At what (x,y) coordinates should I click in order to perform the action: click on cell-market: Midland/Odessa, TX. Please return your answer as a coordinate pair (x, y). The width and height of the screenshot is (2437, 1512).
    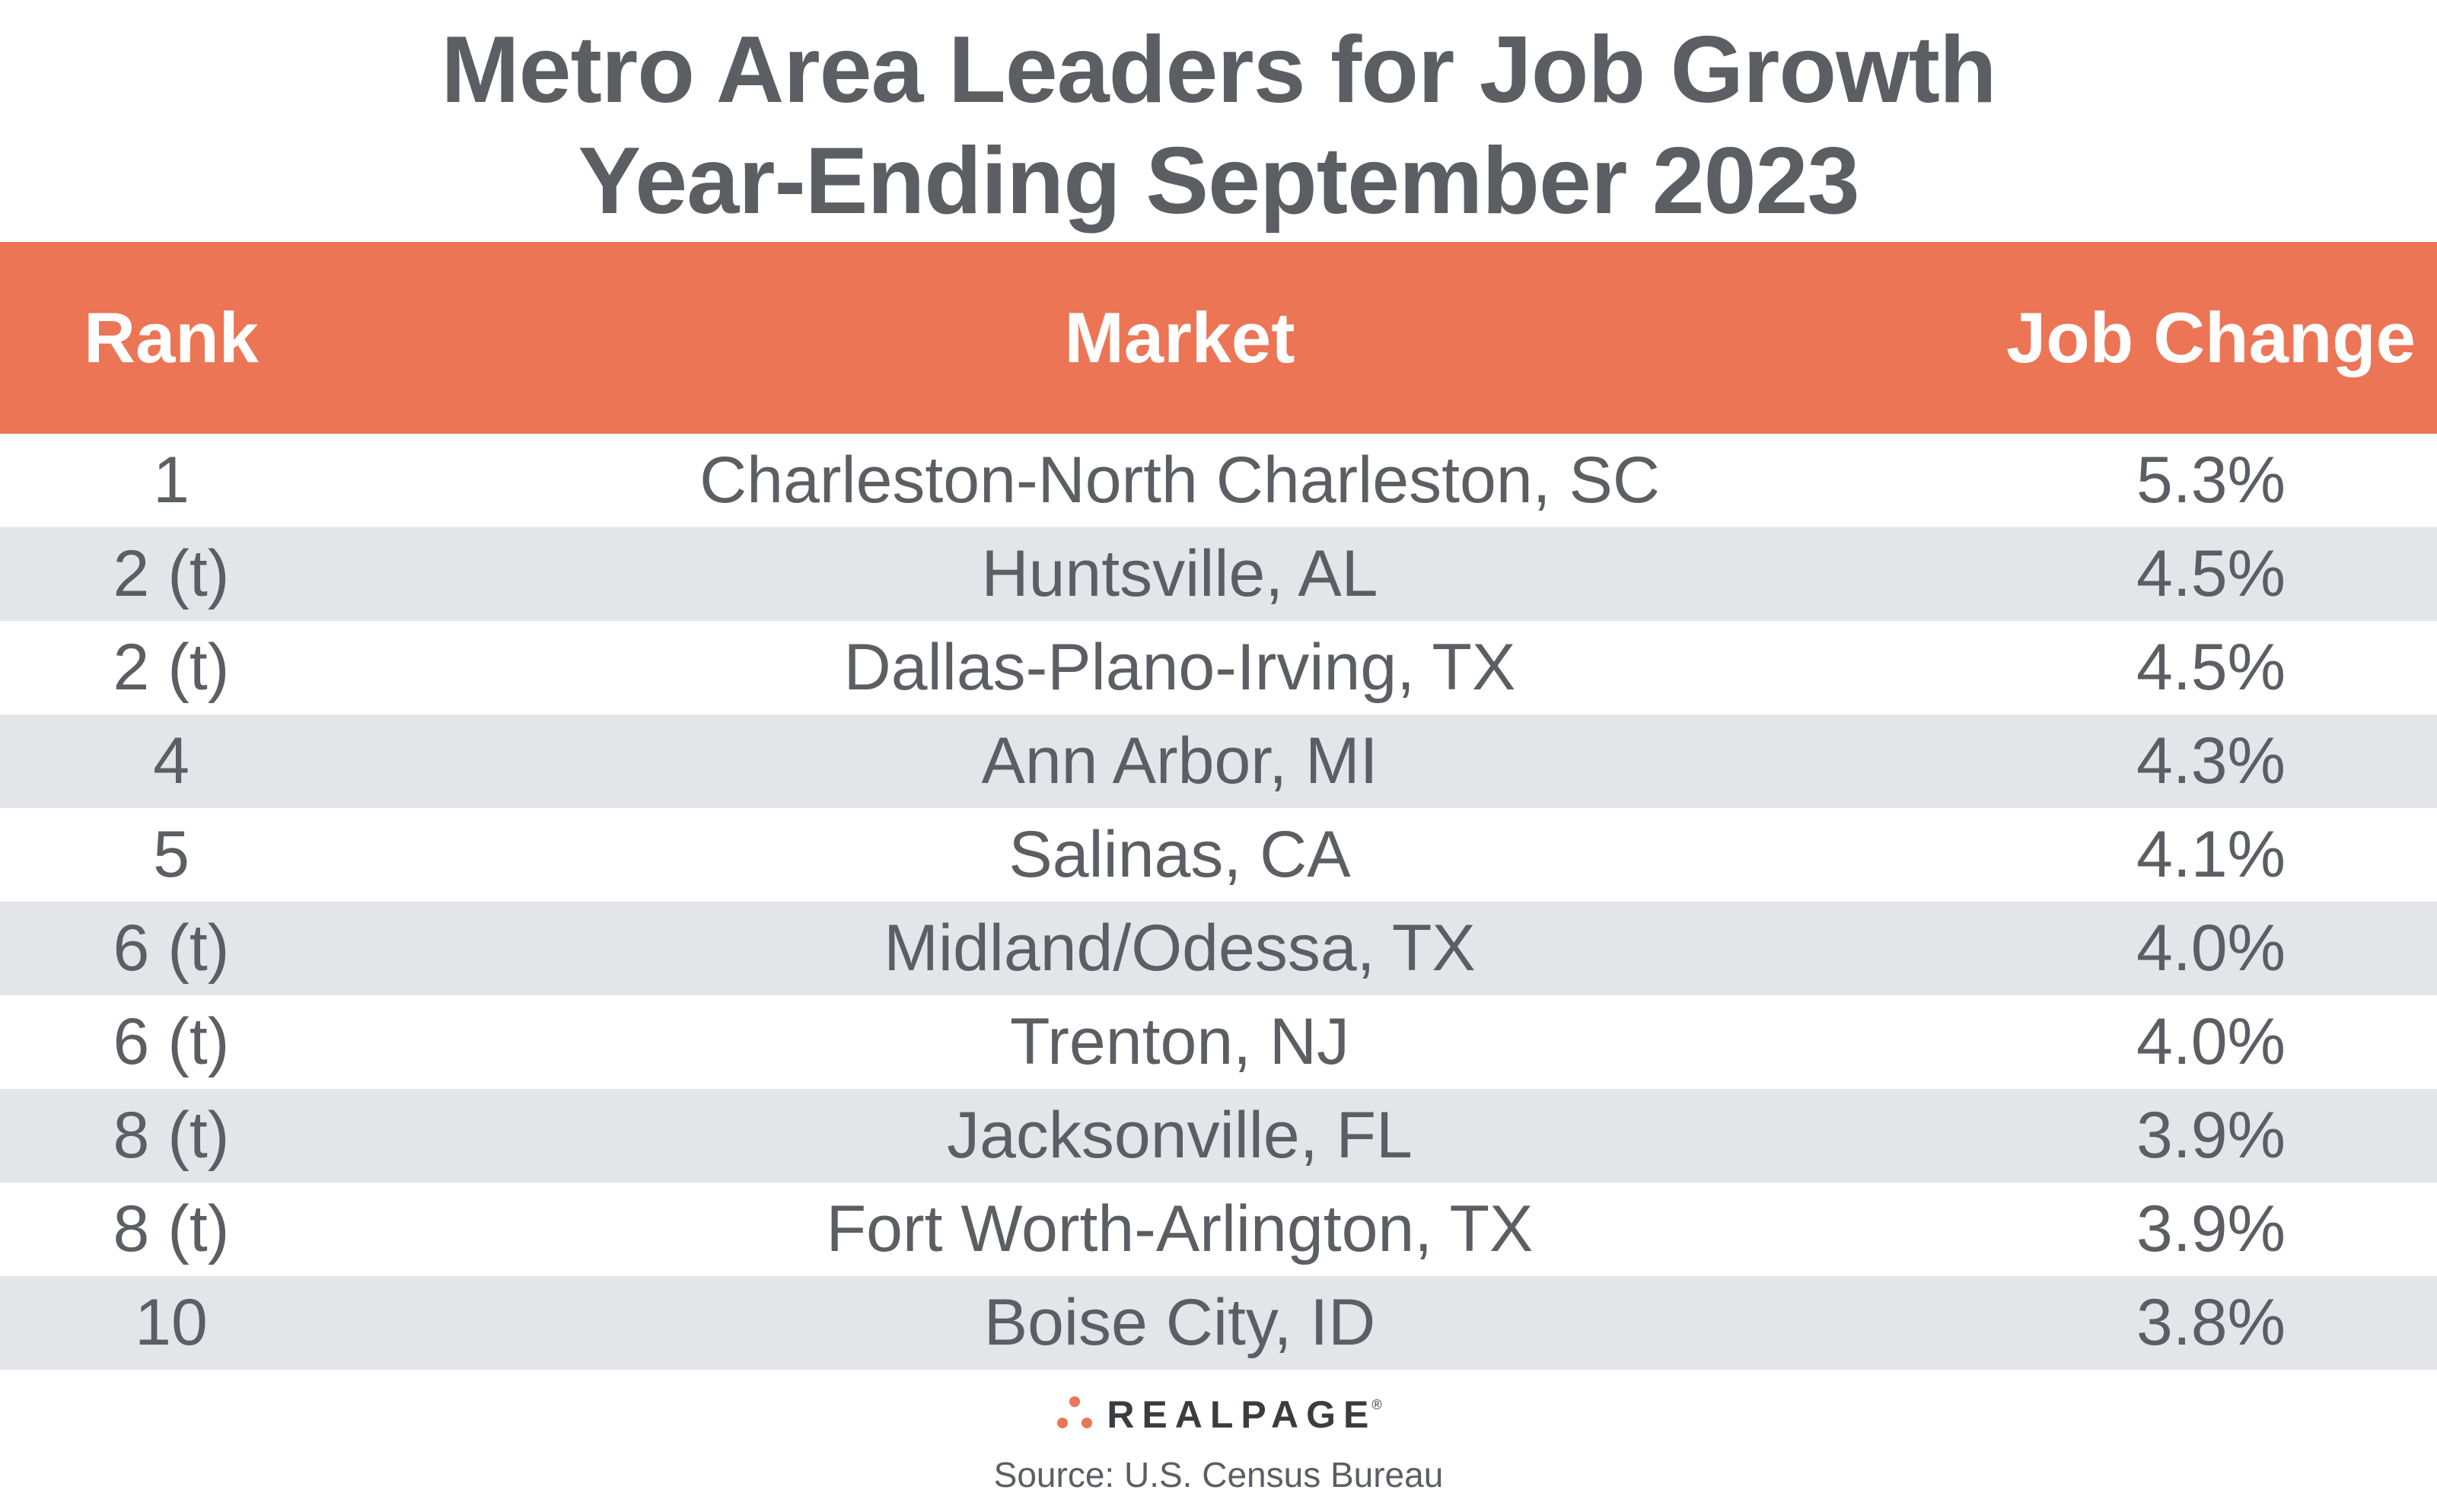
    Looking at the image, I should click on (1180, 948).